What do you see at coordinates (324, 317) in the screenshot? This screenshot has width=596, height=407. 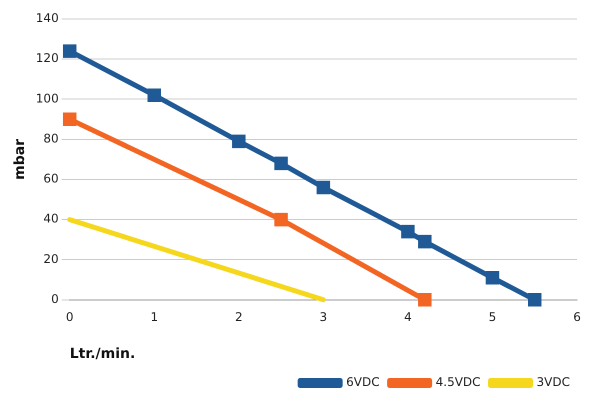 I see `x-tick-label: 3` at bounding box center [324, 317].